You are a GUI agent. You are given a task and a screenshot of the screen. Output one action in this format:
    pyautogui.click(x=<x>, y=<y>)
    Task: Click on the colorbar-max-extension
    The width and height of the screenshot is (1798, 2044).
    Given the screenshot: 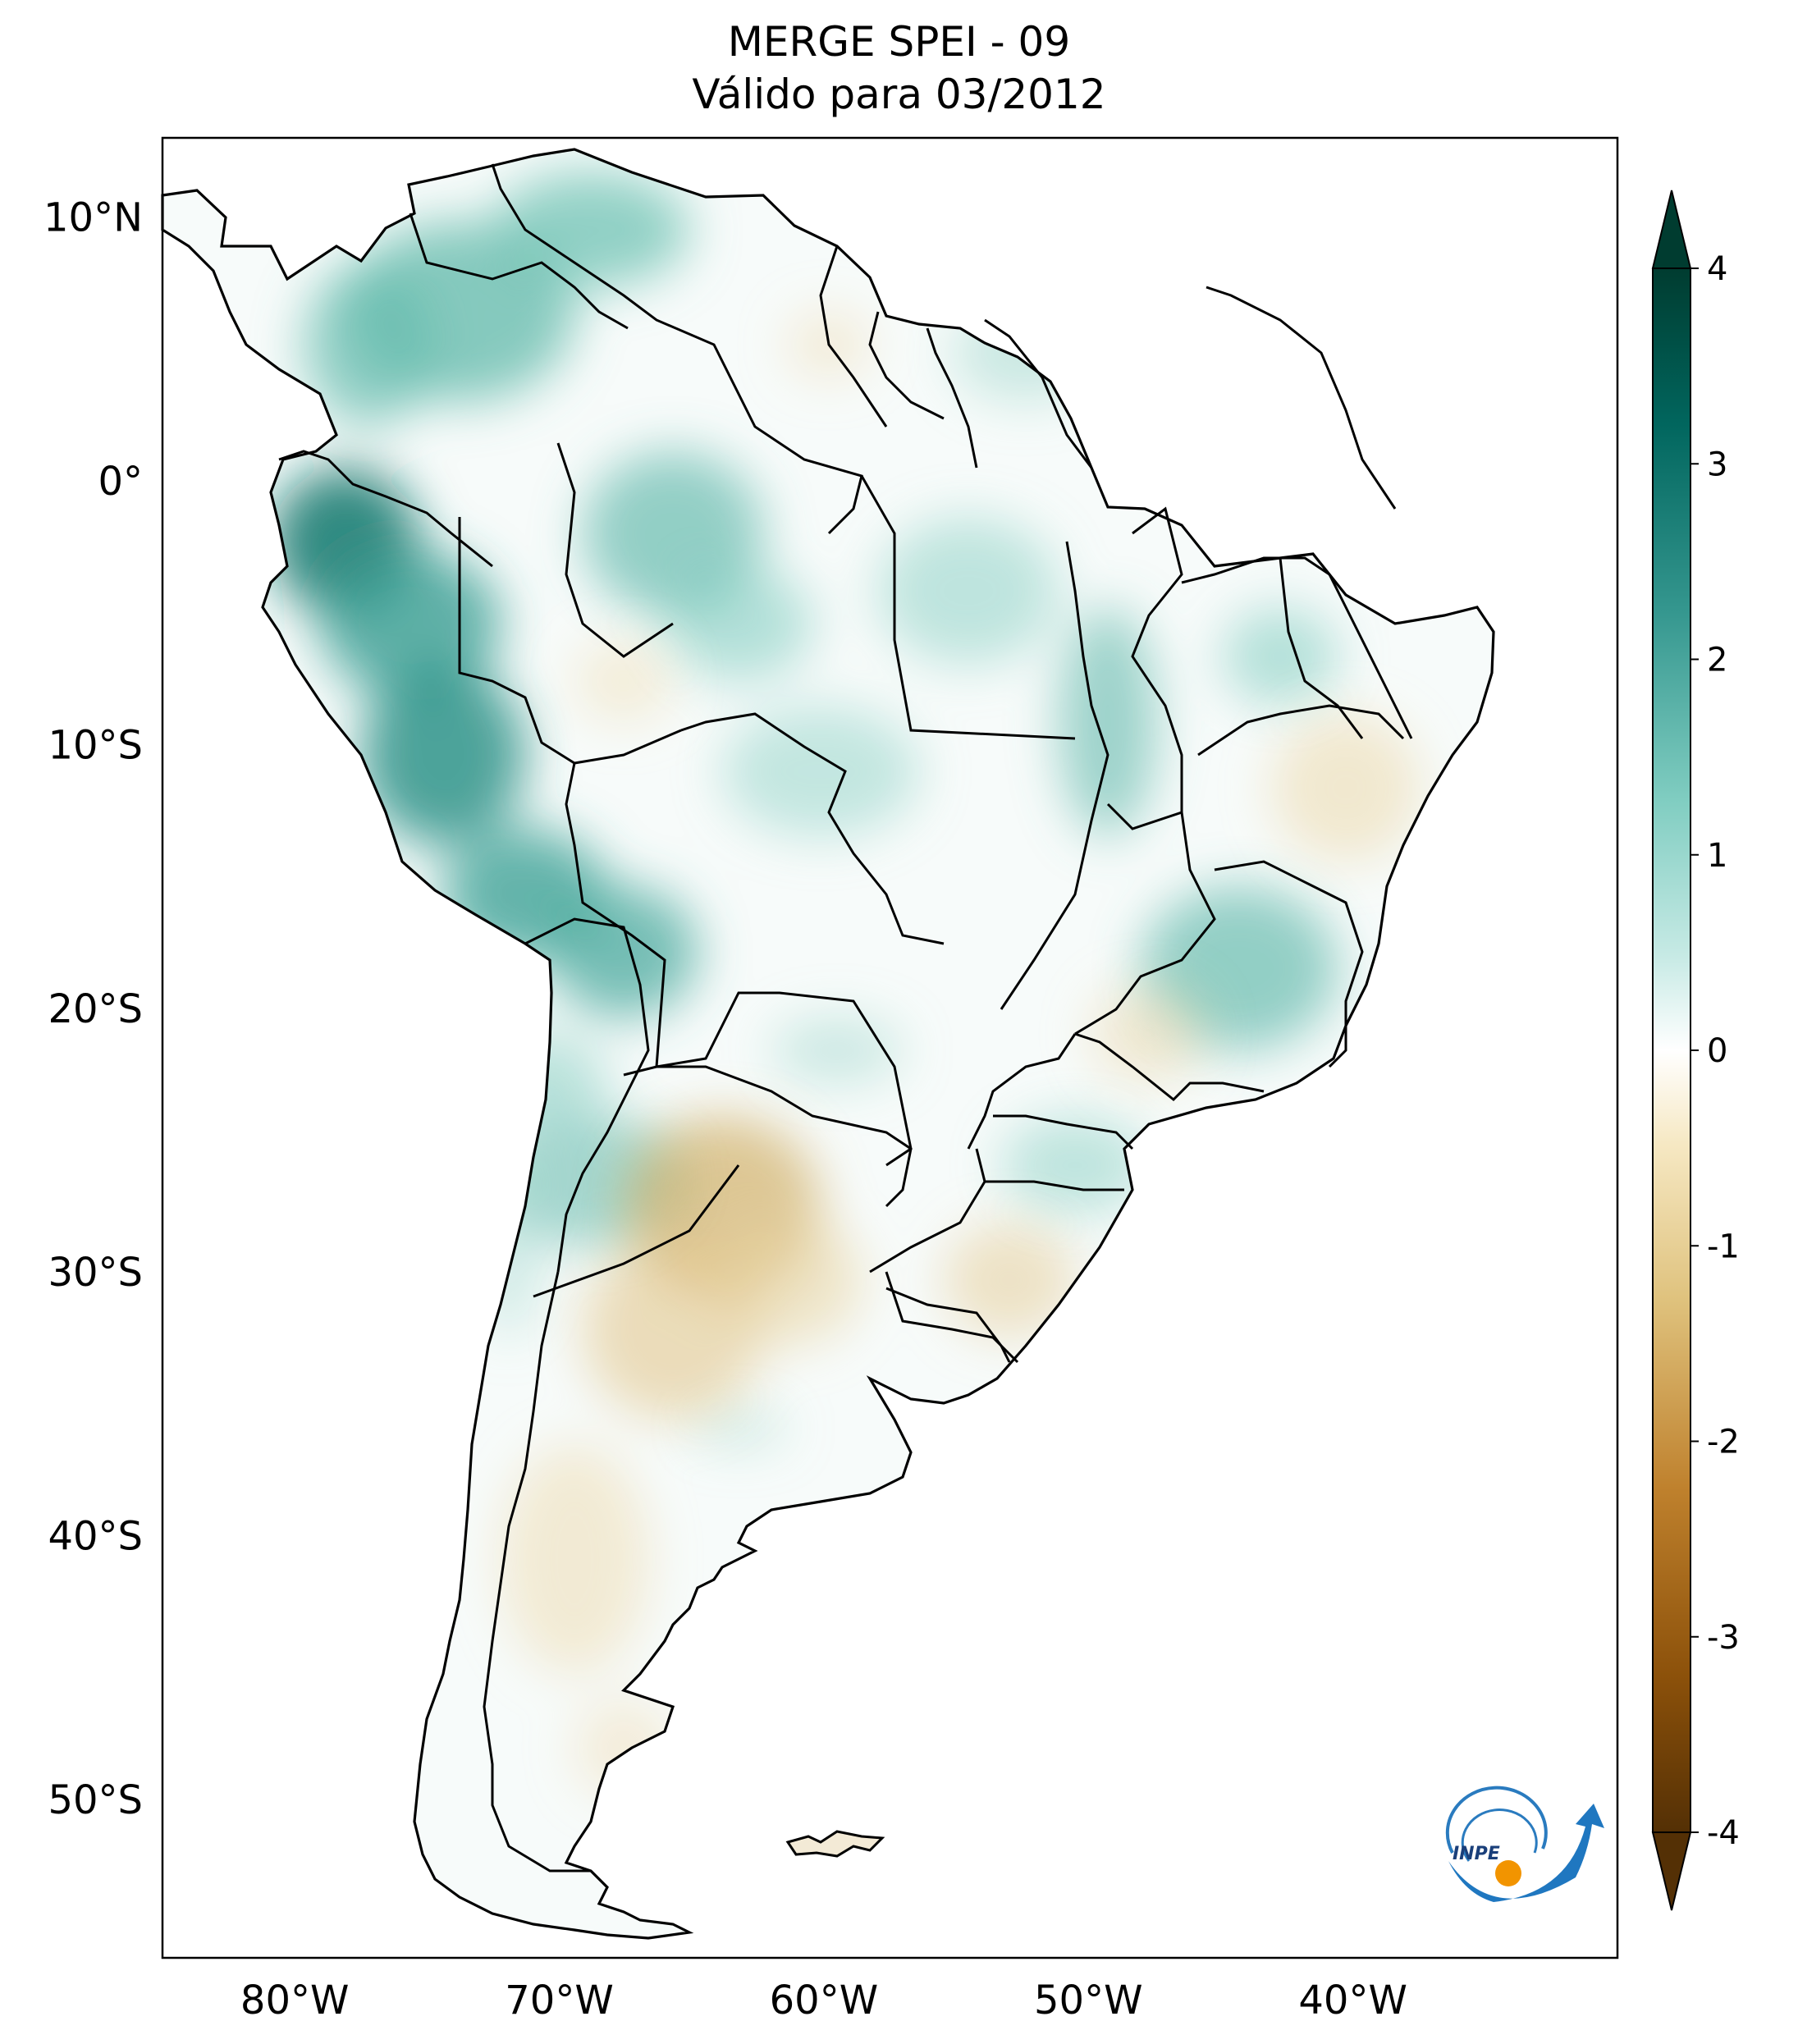 What is the action you would take?
    pyautogui.click(x=1671, y=229)
    